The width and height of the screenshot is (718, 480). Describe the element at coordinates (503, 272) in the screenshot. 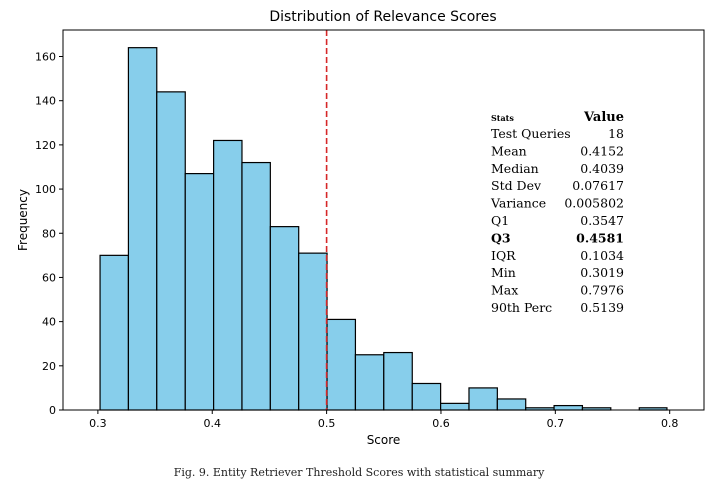

I see `stats-row-label: Min` at that location.